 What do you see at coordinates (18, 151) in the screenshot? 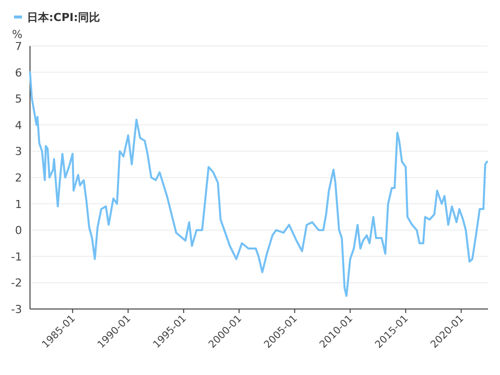
I see `y-tick-label: 3` at bounding box center [18, 151].